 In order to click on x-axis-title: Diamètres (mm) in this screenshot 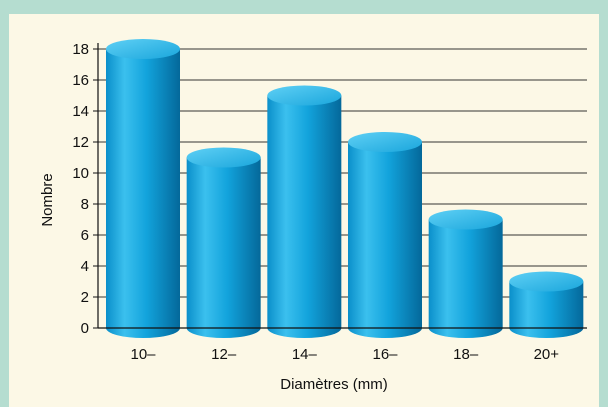, I will do `click(334, 384)`.